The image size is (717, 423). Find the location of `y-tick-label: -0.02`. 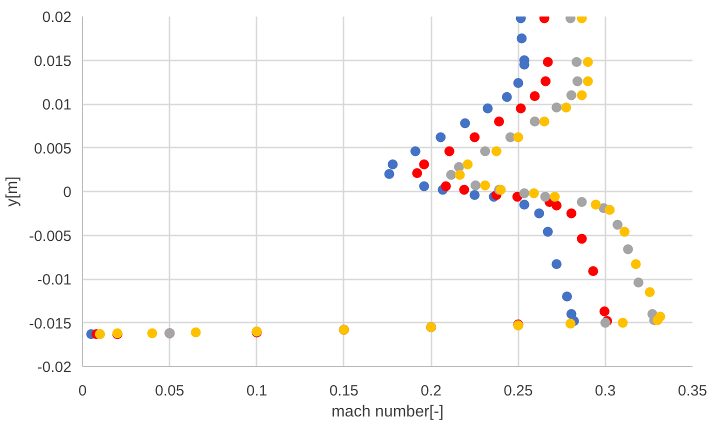

y-tick-label: -0.02 is located at coordinates (54, 367).